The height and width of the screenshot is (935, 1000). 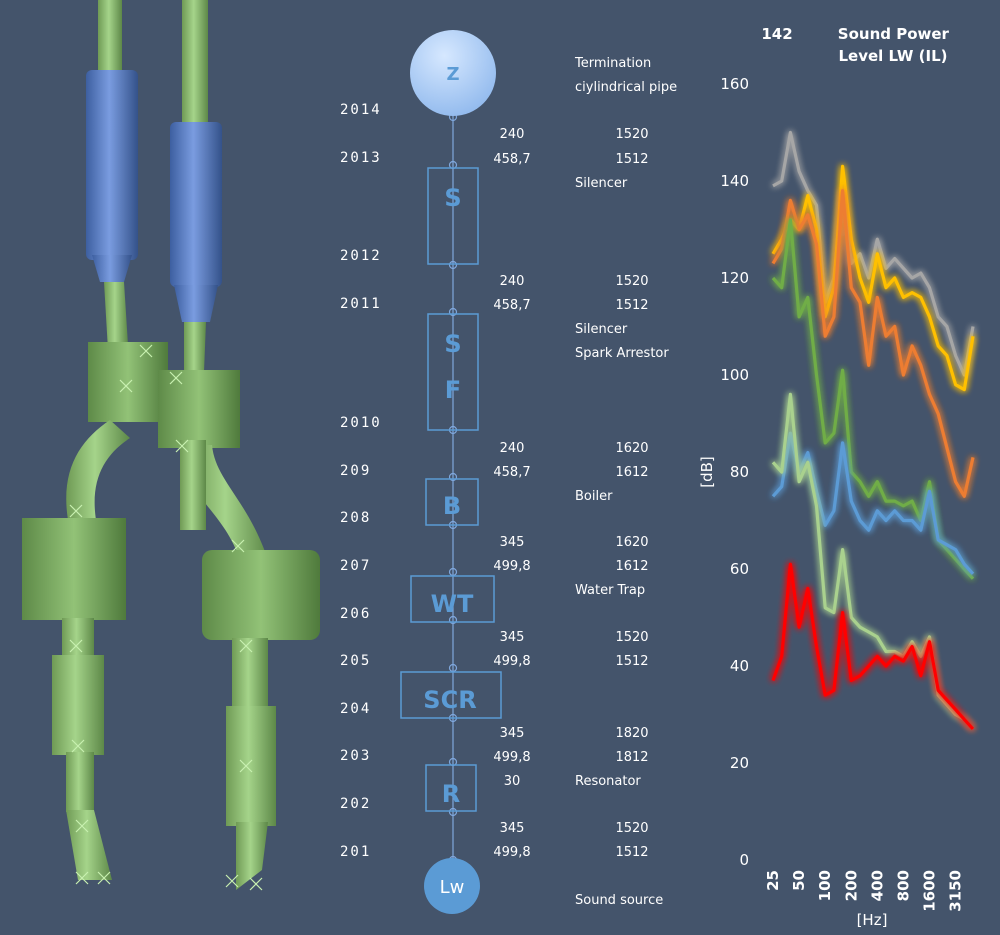 I want to click on left-spark-arrestor, so click(x=128, y=382).